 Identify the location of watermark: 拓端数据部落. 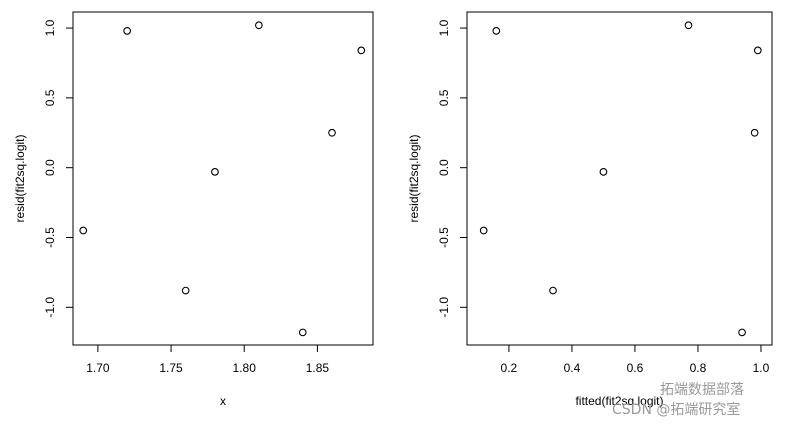
(702, 390).